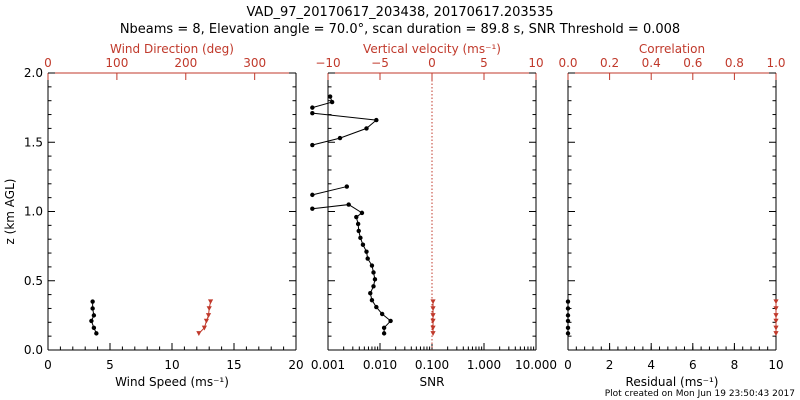 The height and width of the screenshot is (400, 800). I want to click on figure-title: VAD_97_20170617_203438, 20170617.203535, so click(400, 12).